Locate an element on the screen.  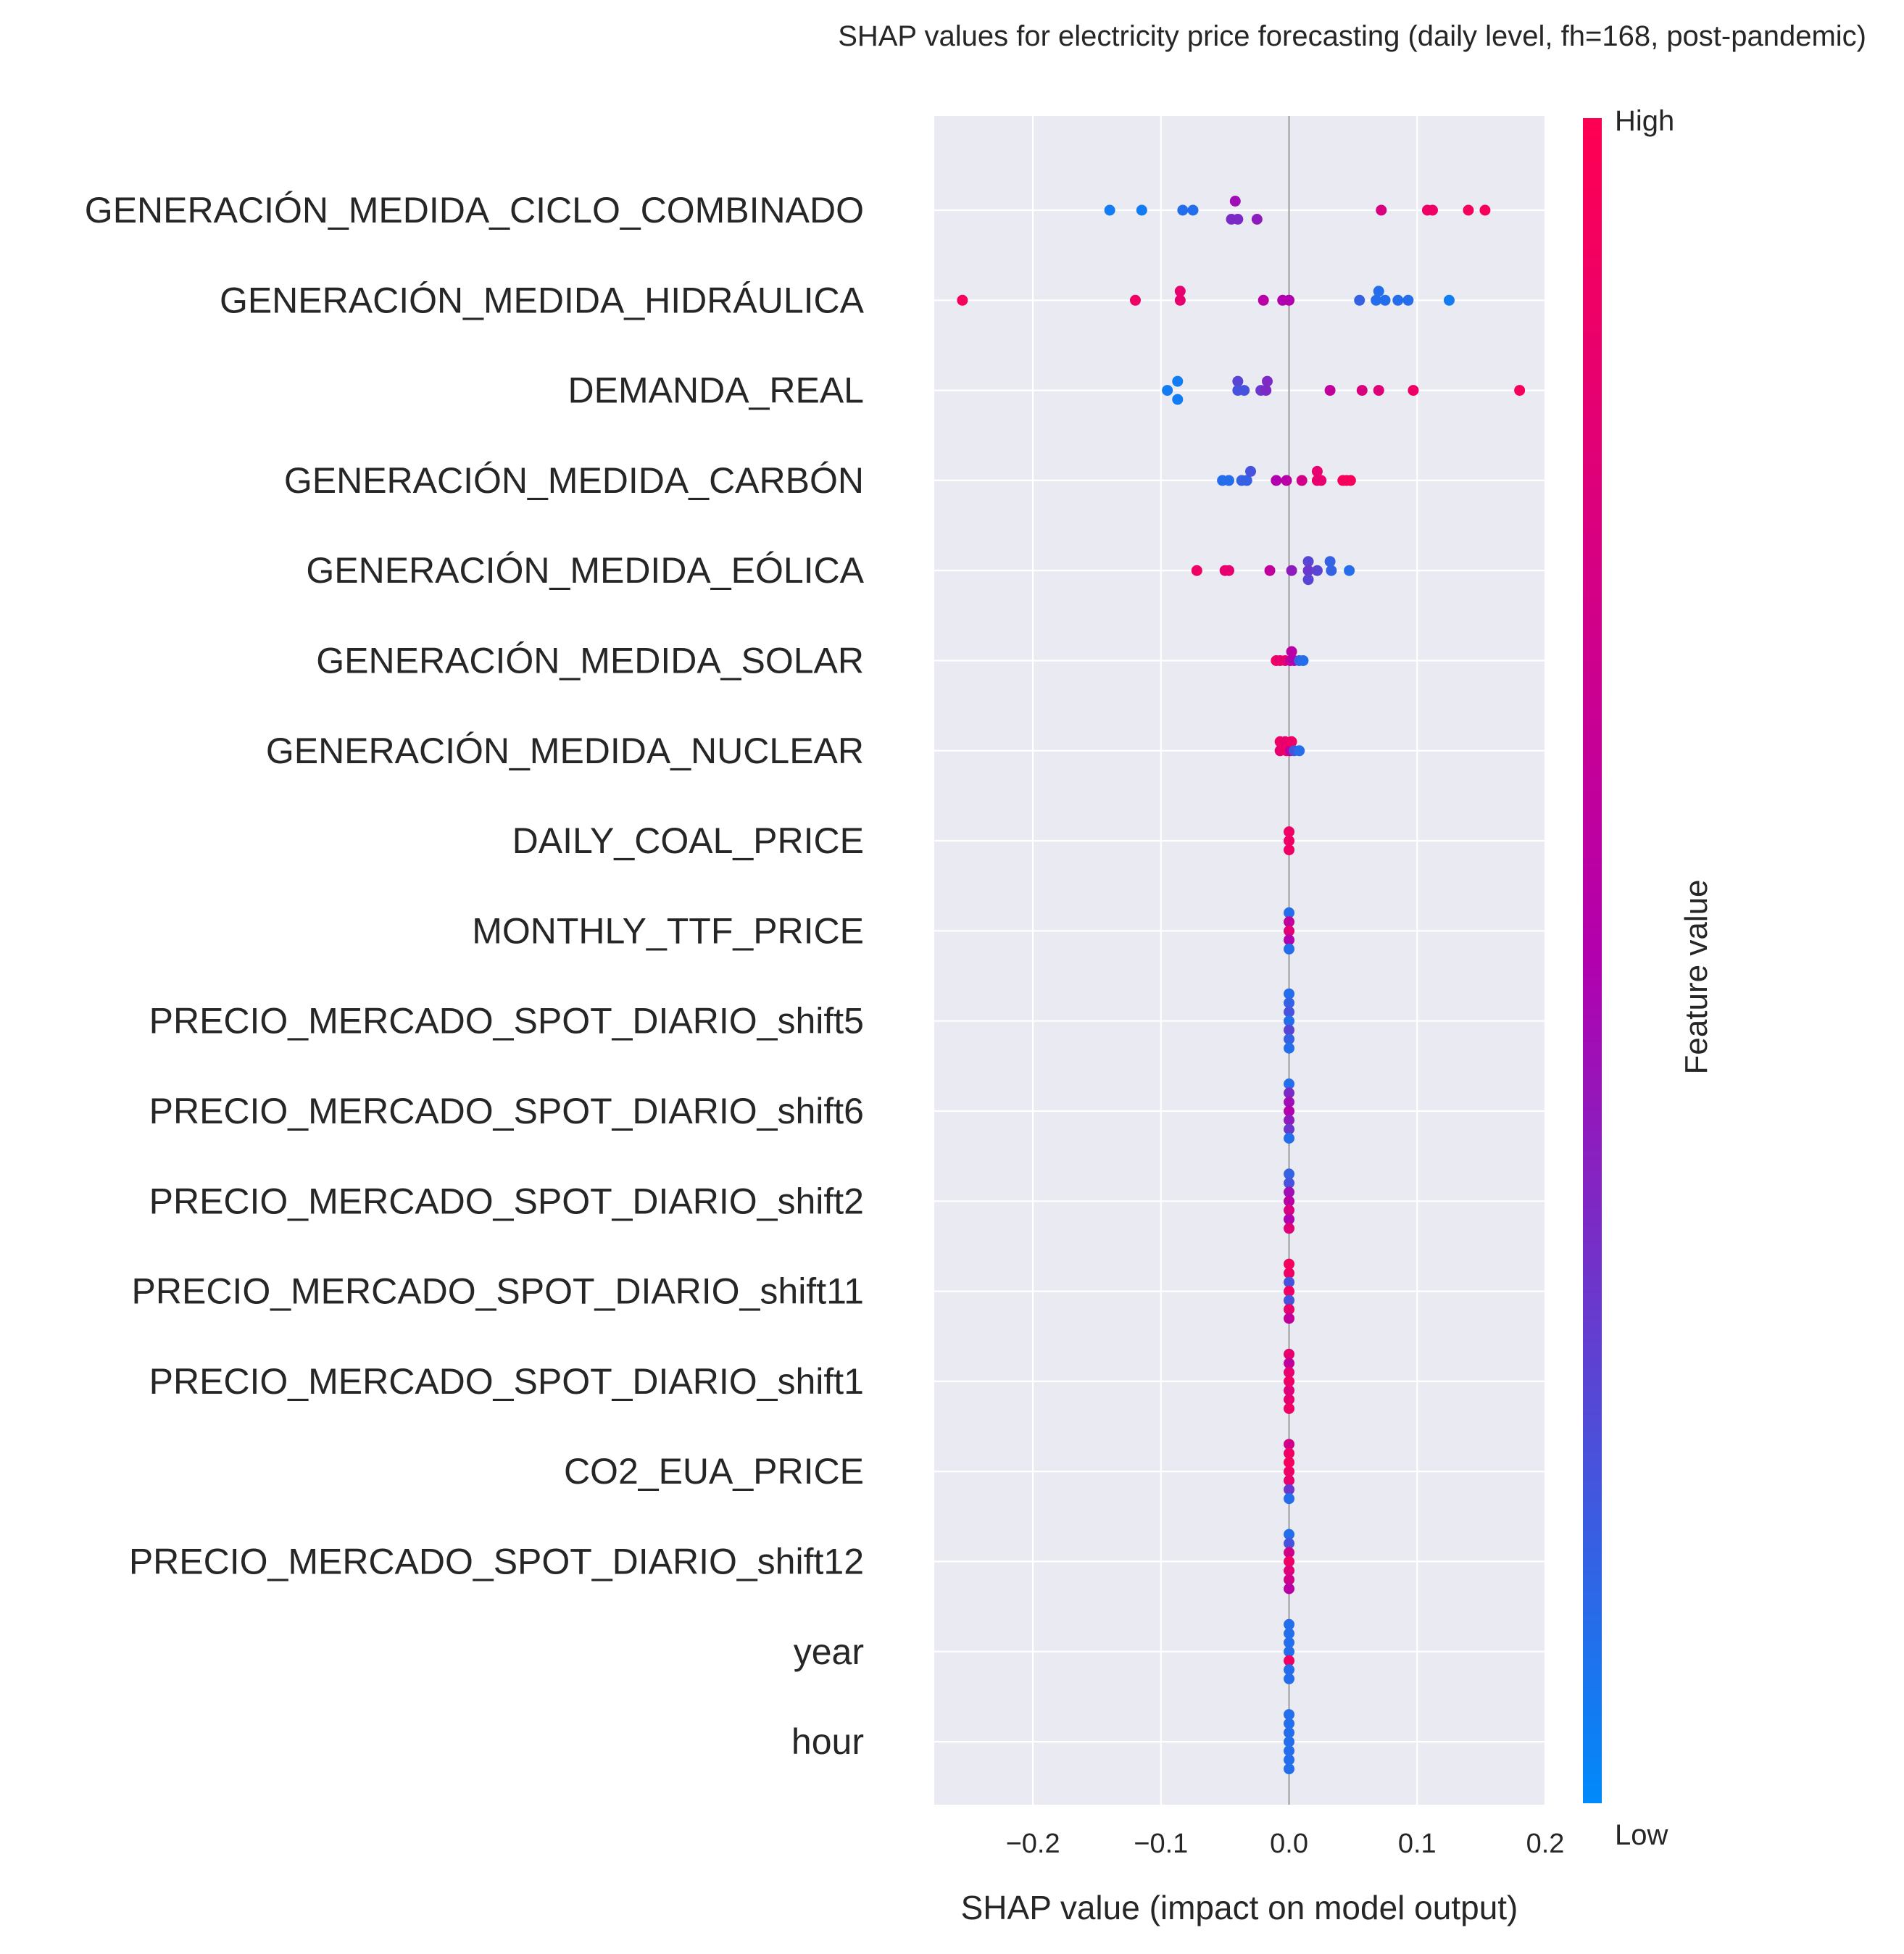
feature-label: hour is located at coordinates (828, 1741).